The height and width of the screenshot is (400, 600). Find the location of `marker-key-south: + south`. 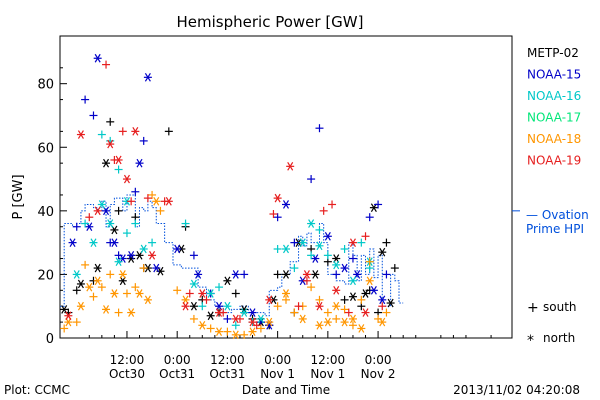

marker-key-south: + south is located at coordinates (552, 308).